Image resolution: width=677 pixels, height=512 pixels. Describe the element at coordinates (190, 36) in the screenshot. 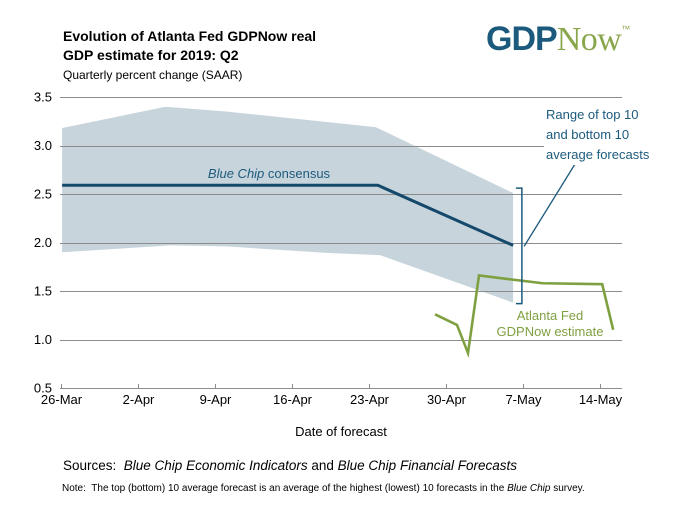

I see `page-title-line1: Evolution of Atlanta Fed GDPNow real` at that location.